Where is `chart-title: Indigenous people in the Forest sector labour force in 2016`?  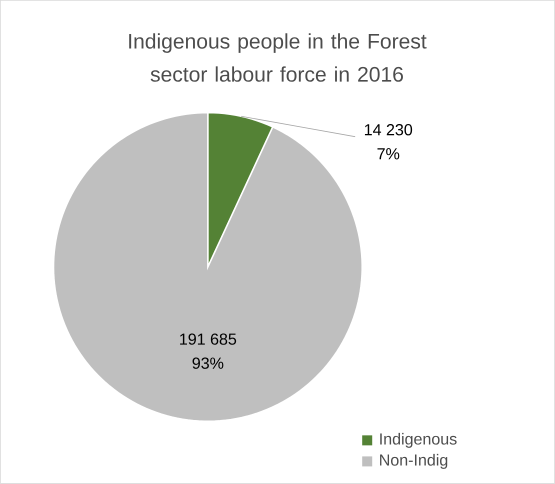 chart-title: Indigenous people in the Forest sector labour force in 2016 is located at coordinates (278, 57).